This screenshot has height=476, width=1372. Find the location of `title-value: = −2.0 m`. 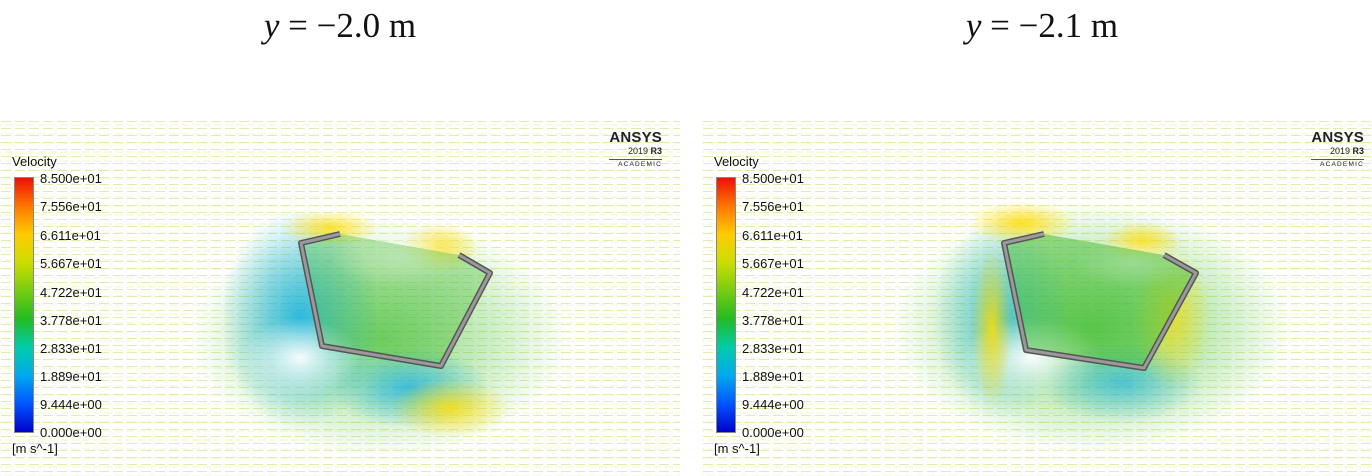

title-value: = −2.0 m is located at coordinates (348, 25).